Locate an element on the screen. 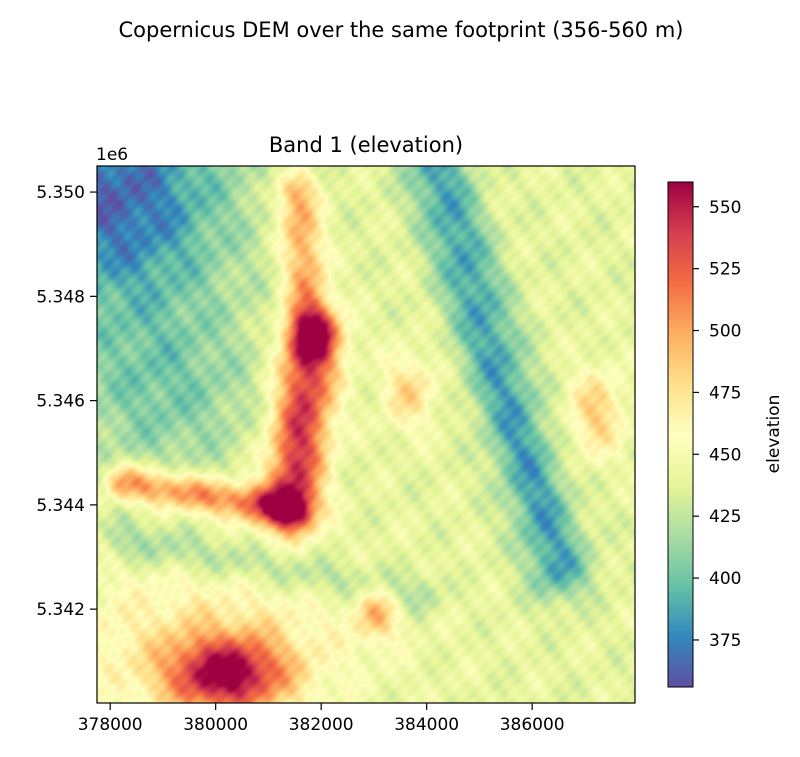  y-offset-label: 1e6 is located at coordinates (112, 155).